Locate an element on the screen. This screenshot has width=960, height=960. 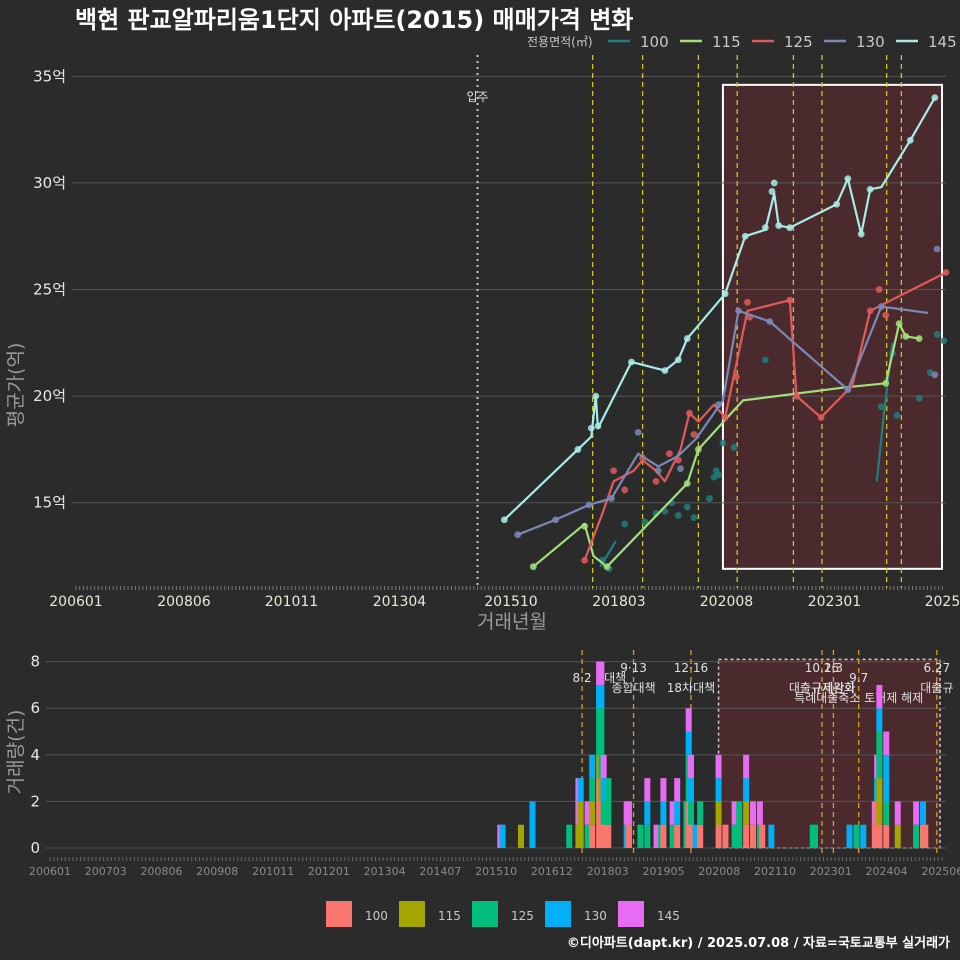
volume-x-tick-label: 202008 is located at coordinates (719, 871).